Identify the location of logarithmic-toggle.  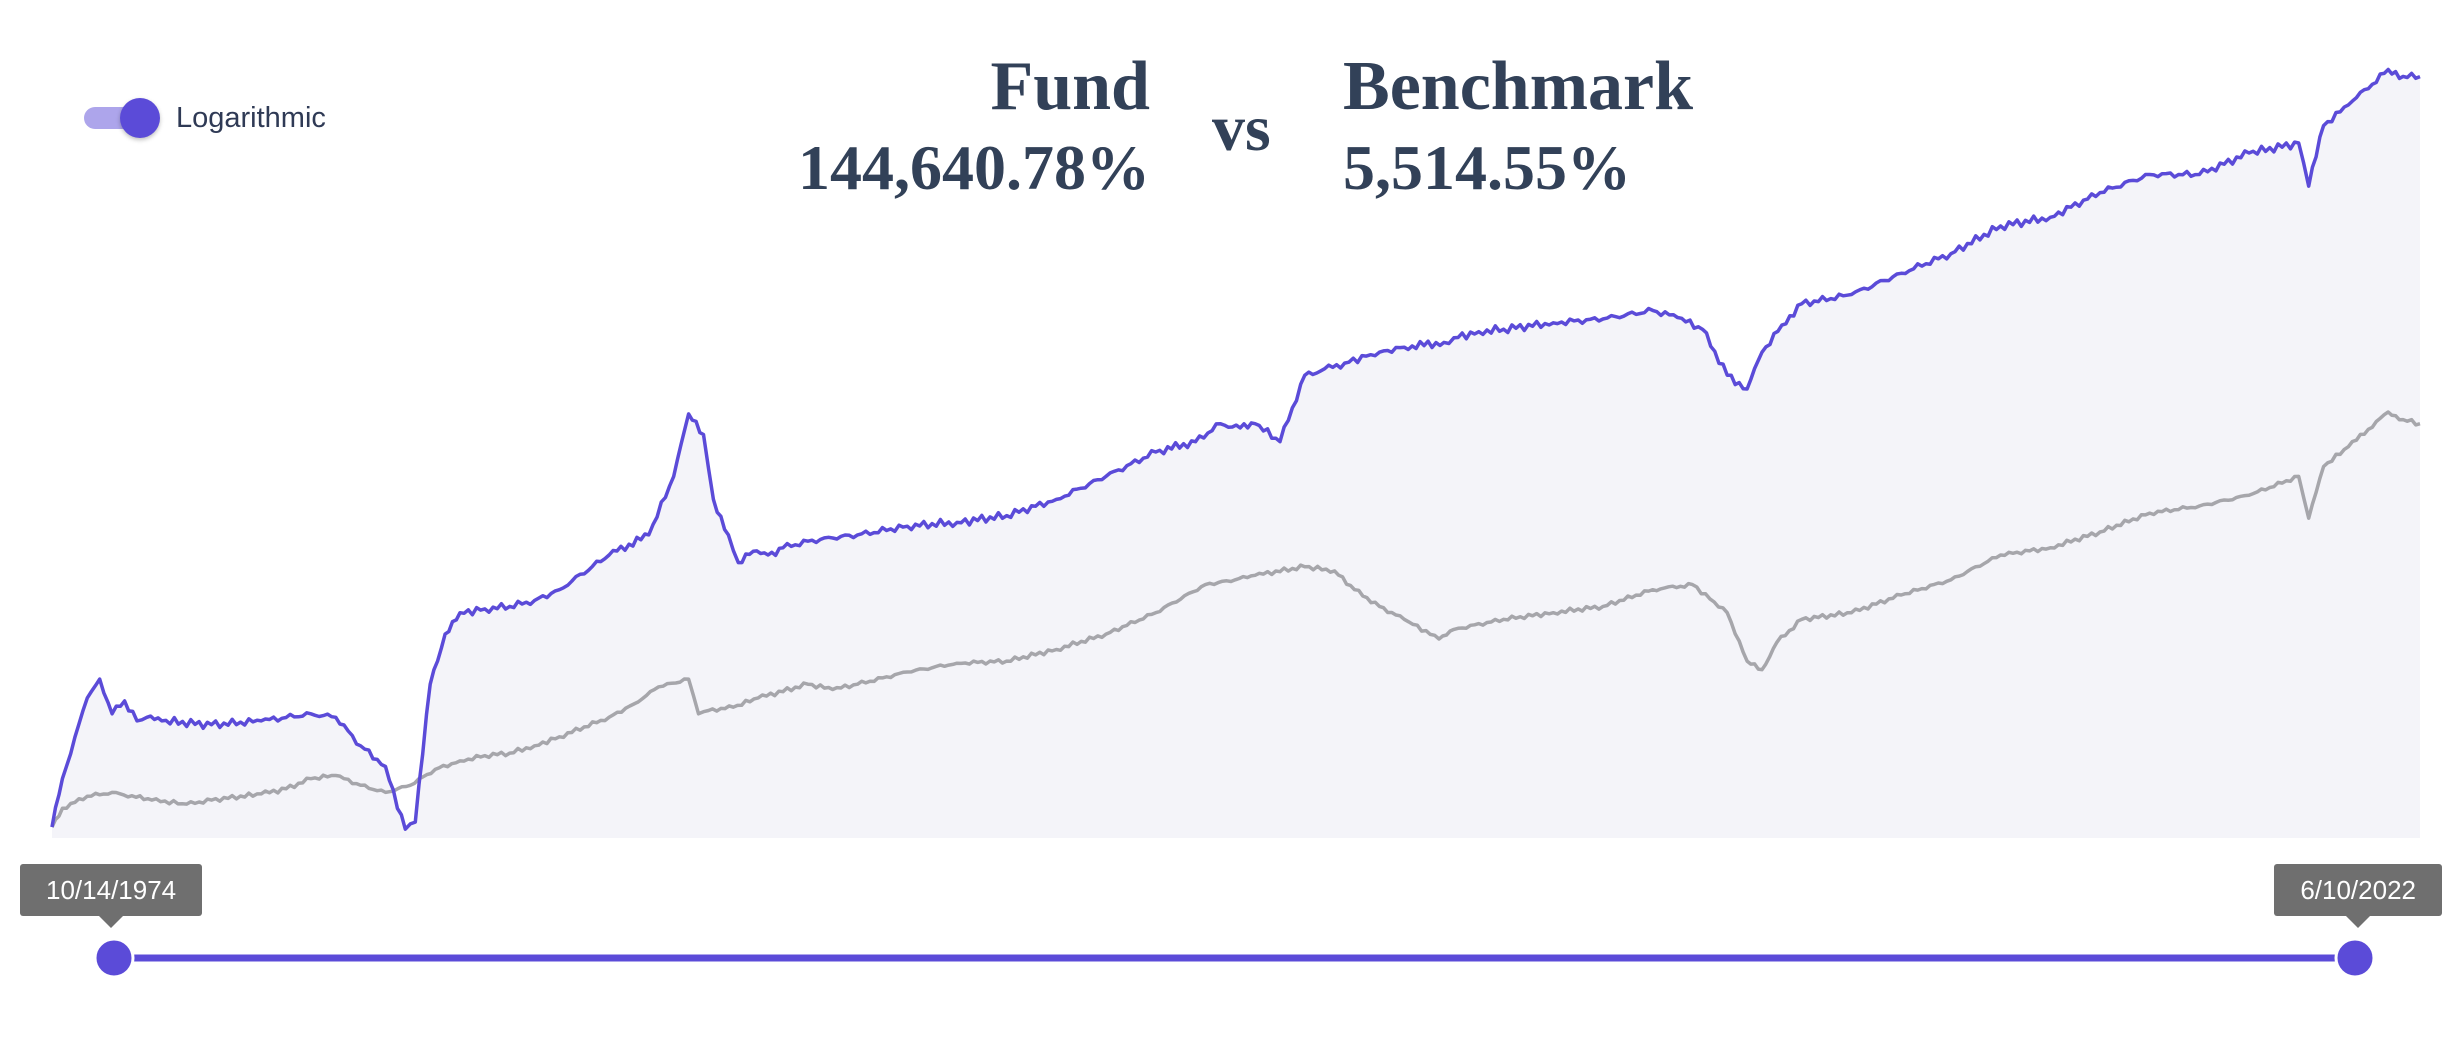
(122, 118).